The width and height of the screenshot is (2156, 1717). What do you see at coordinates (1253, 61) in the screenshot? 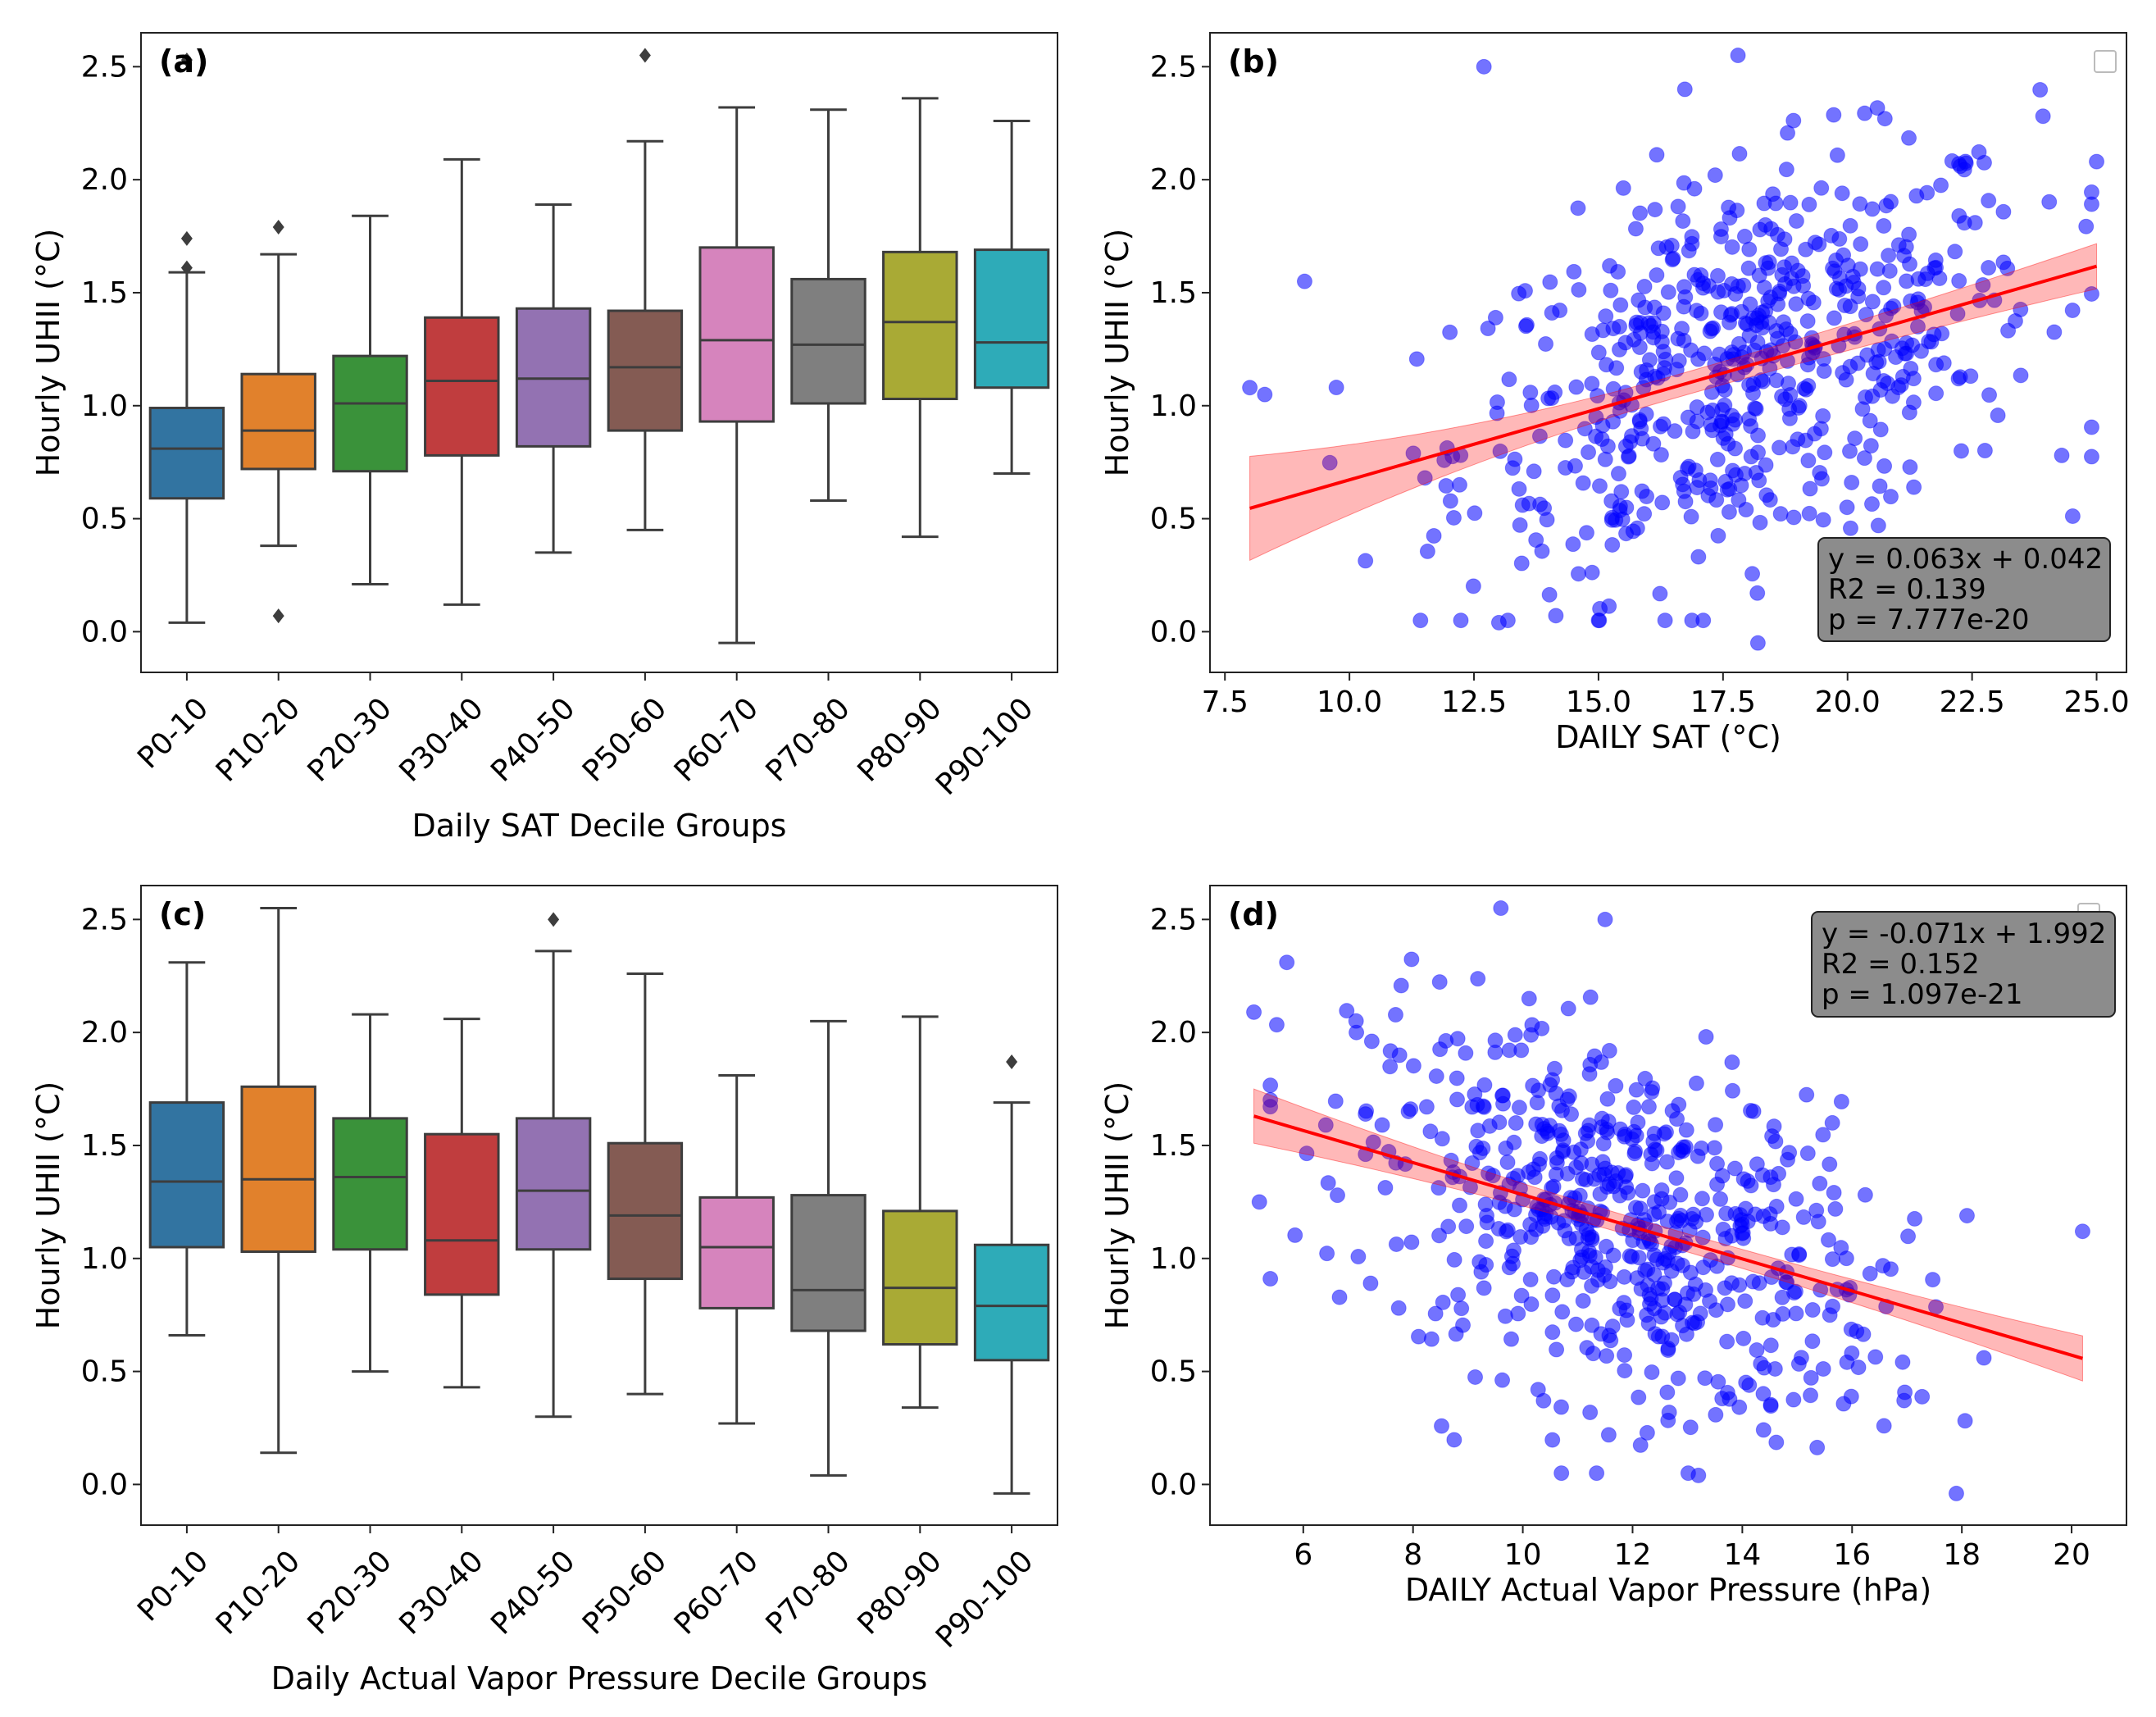
I see `panel-b-label: (b)` at bounding box center [1253, 61].